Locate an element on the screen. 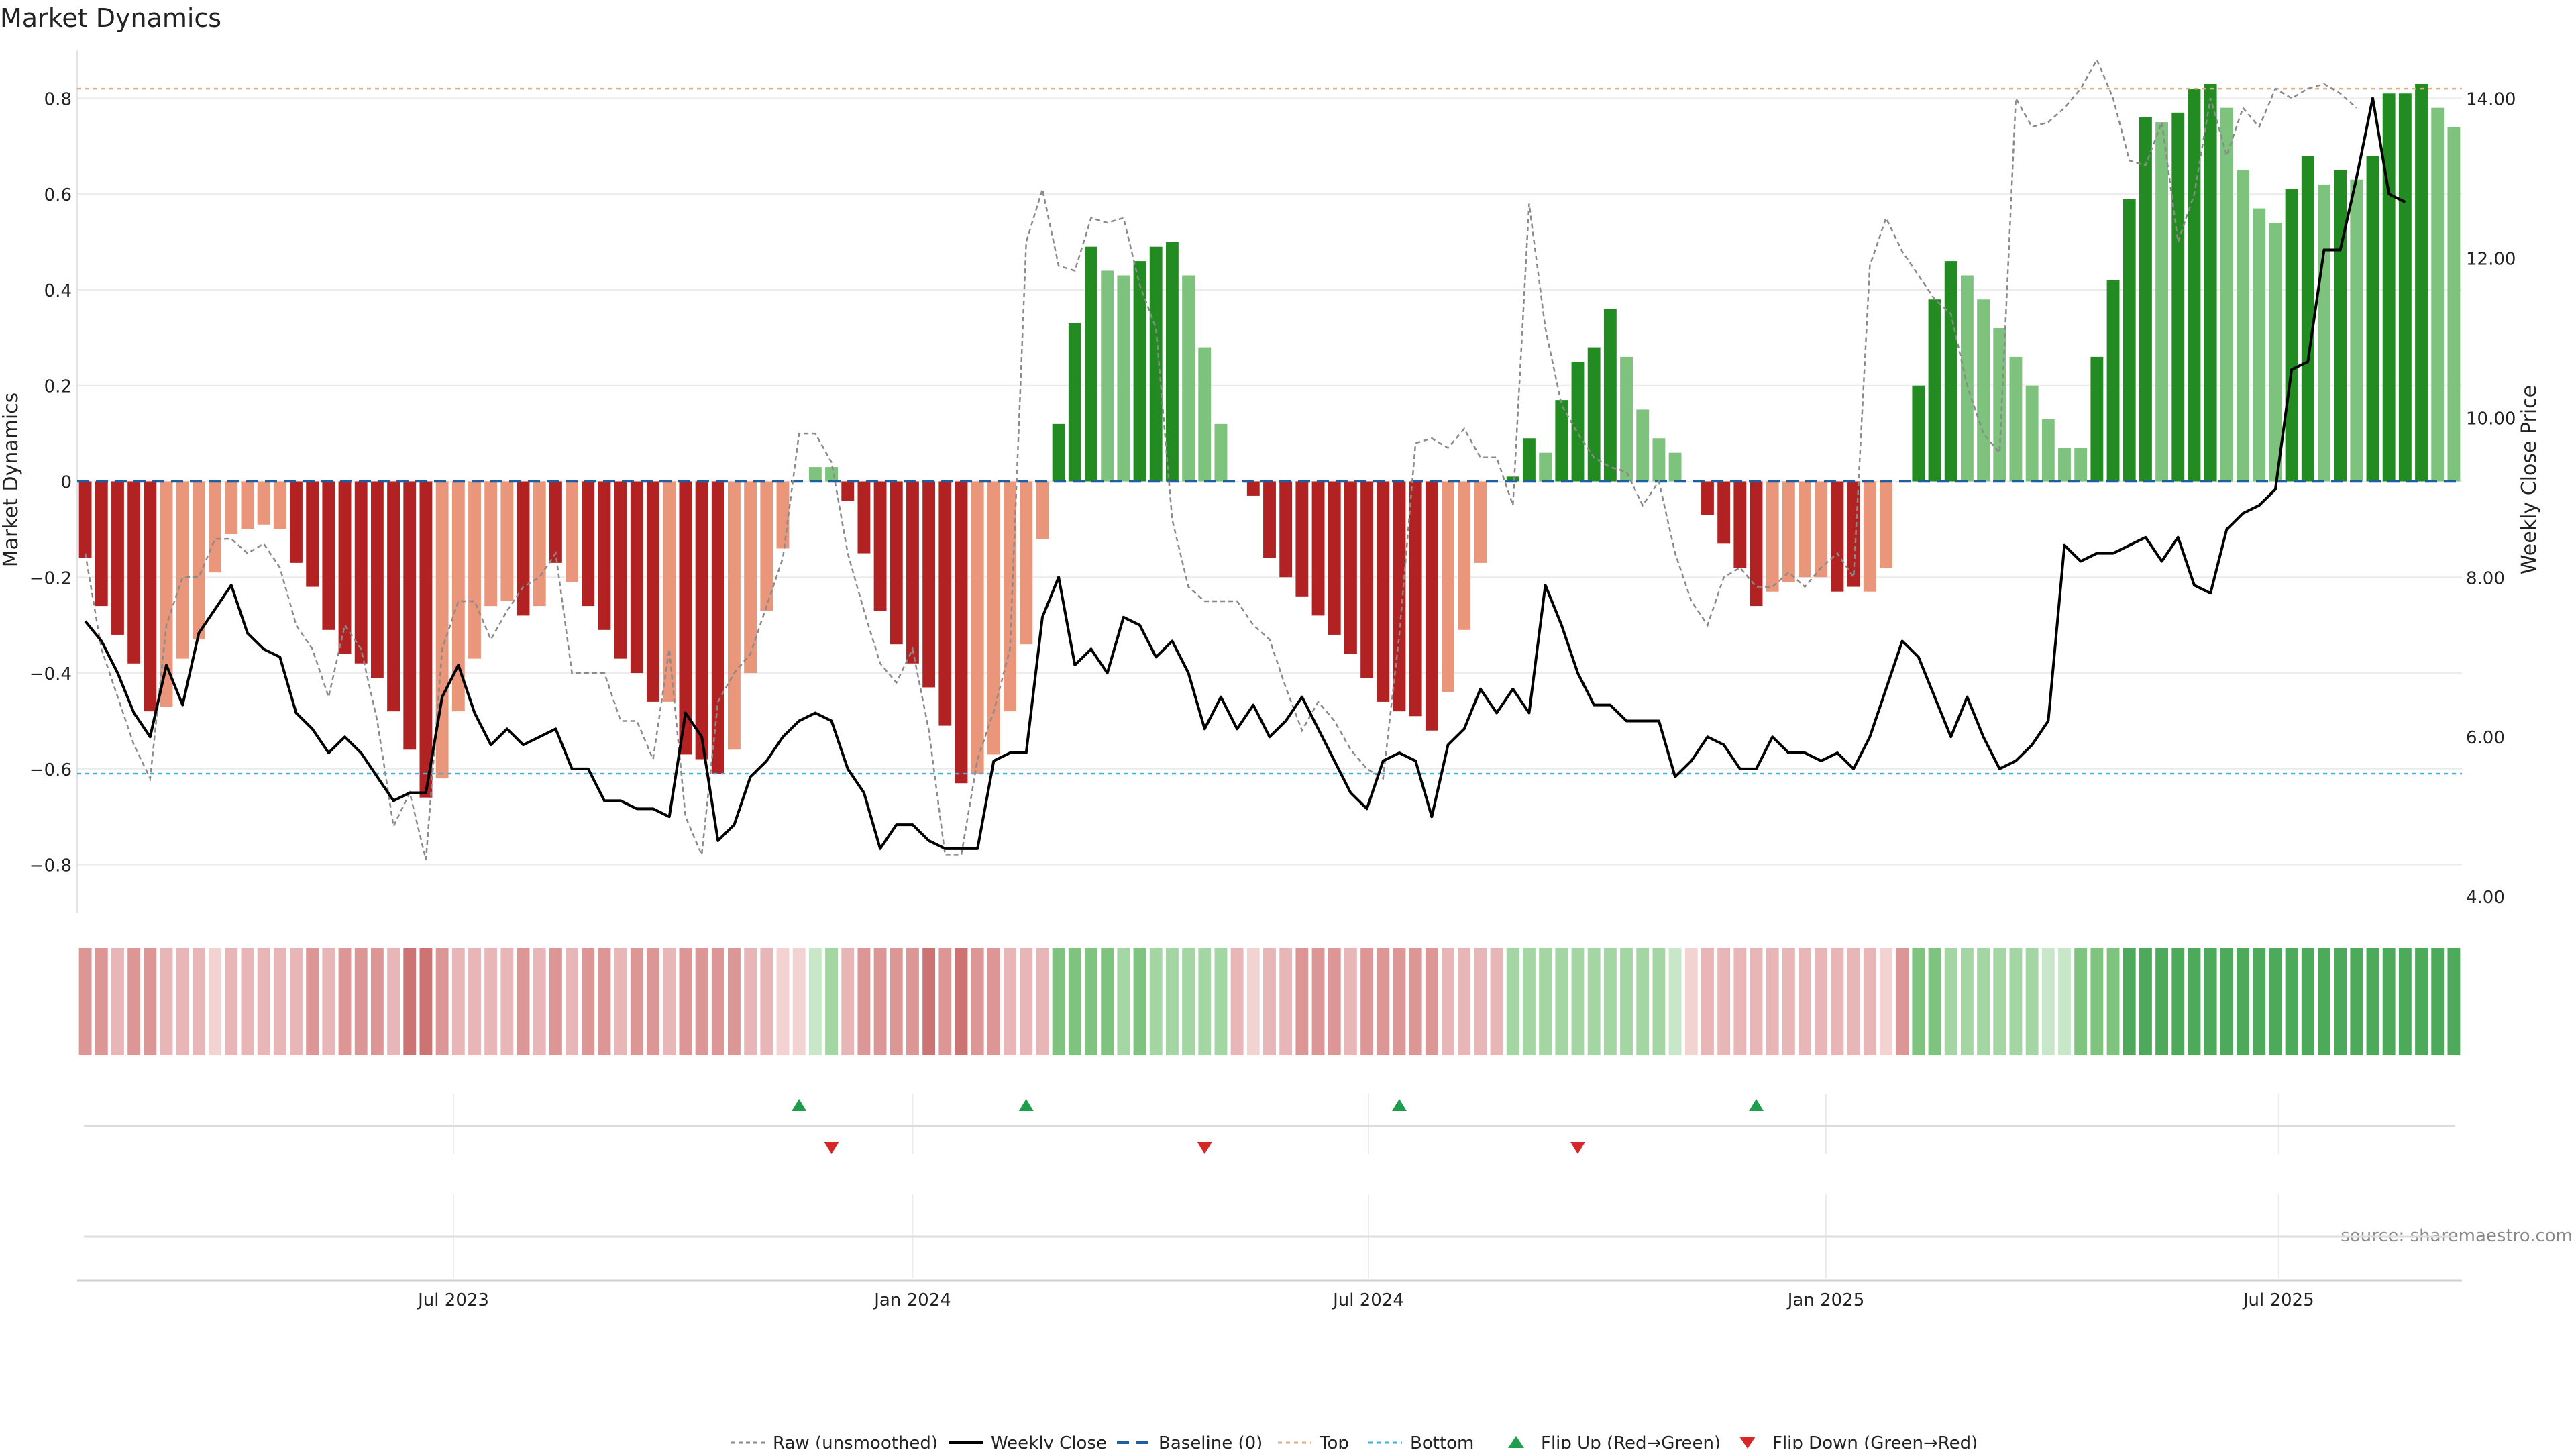 Image resolution: width=2576 pixels, height=1452 pixels. y-tick-label: −0.6 is located at coordinates (51, 770).